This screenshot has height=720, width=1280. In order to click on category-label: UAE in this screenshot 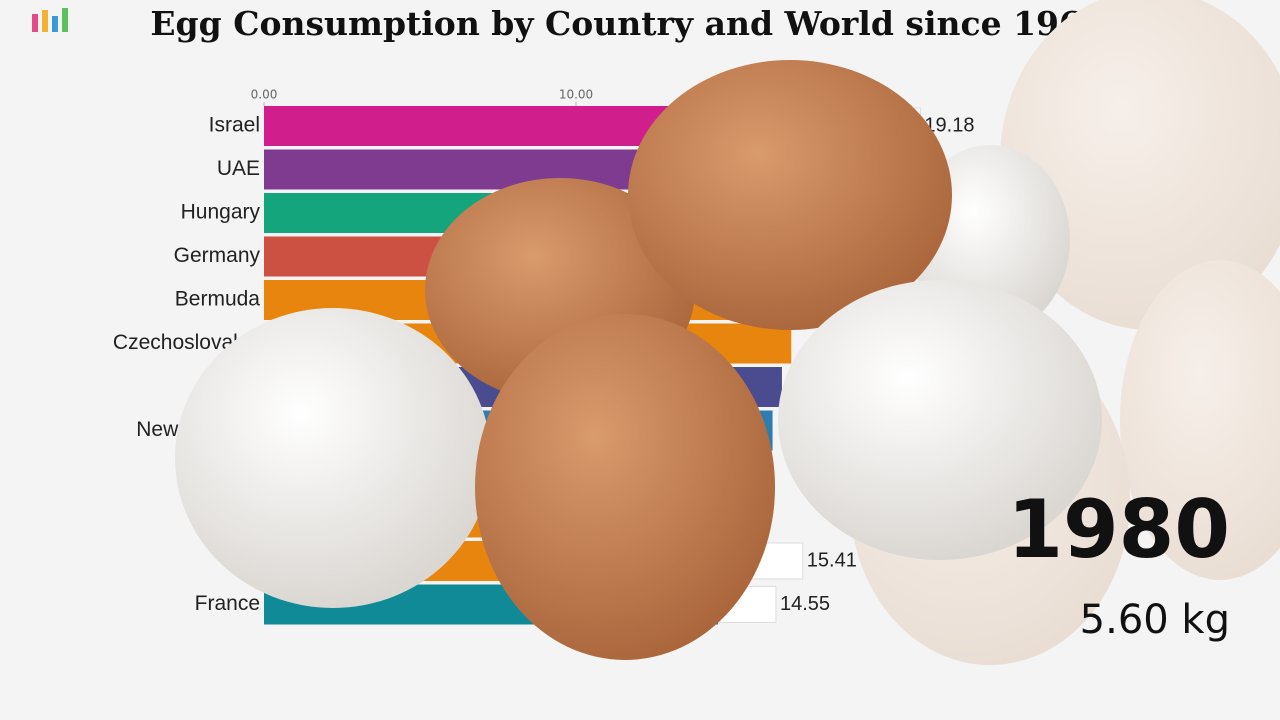, I will do `click(238, 168)`.